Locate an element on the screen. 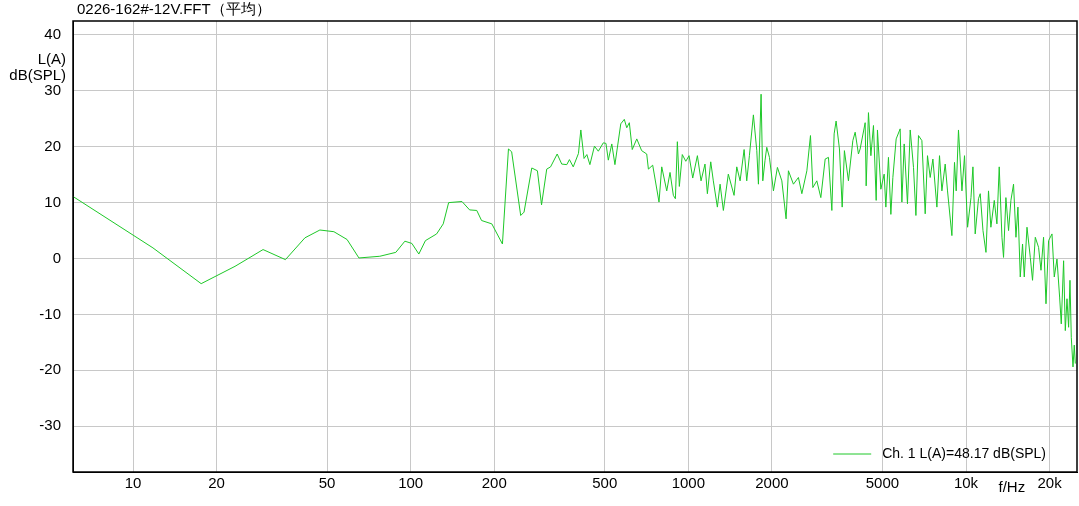  y-tick-label: 40 is located at coordinates (52, 34).